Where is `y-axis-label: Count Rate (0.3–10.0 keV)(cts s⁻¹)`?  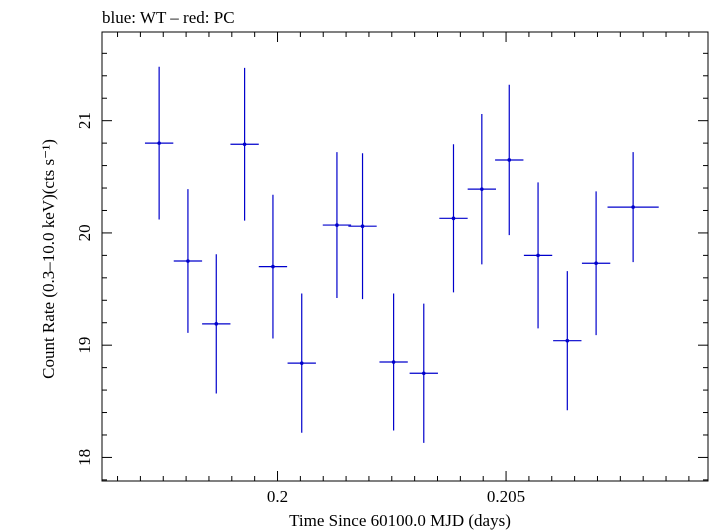
y-axis-label: Count Rate (0.3–10.0 keV)(cts s⁻¹) is located at coordinates (48, 259).